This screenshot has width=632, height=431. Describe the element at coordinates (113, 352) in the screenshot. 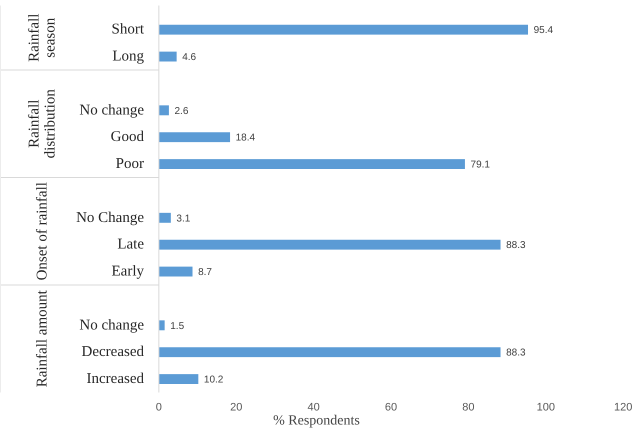

I see `y-tick-label: Decreased` at that location.